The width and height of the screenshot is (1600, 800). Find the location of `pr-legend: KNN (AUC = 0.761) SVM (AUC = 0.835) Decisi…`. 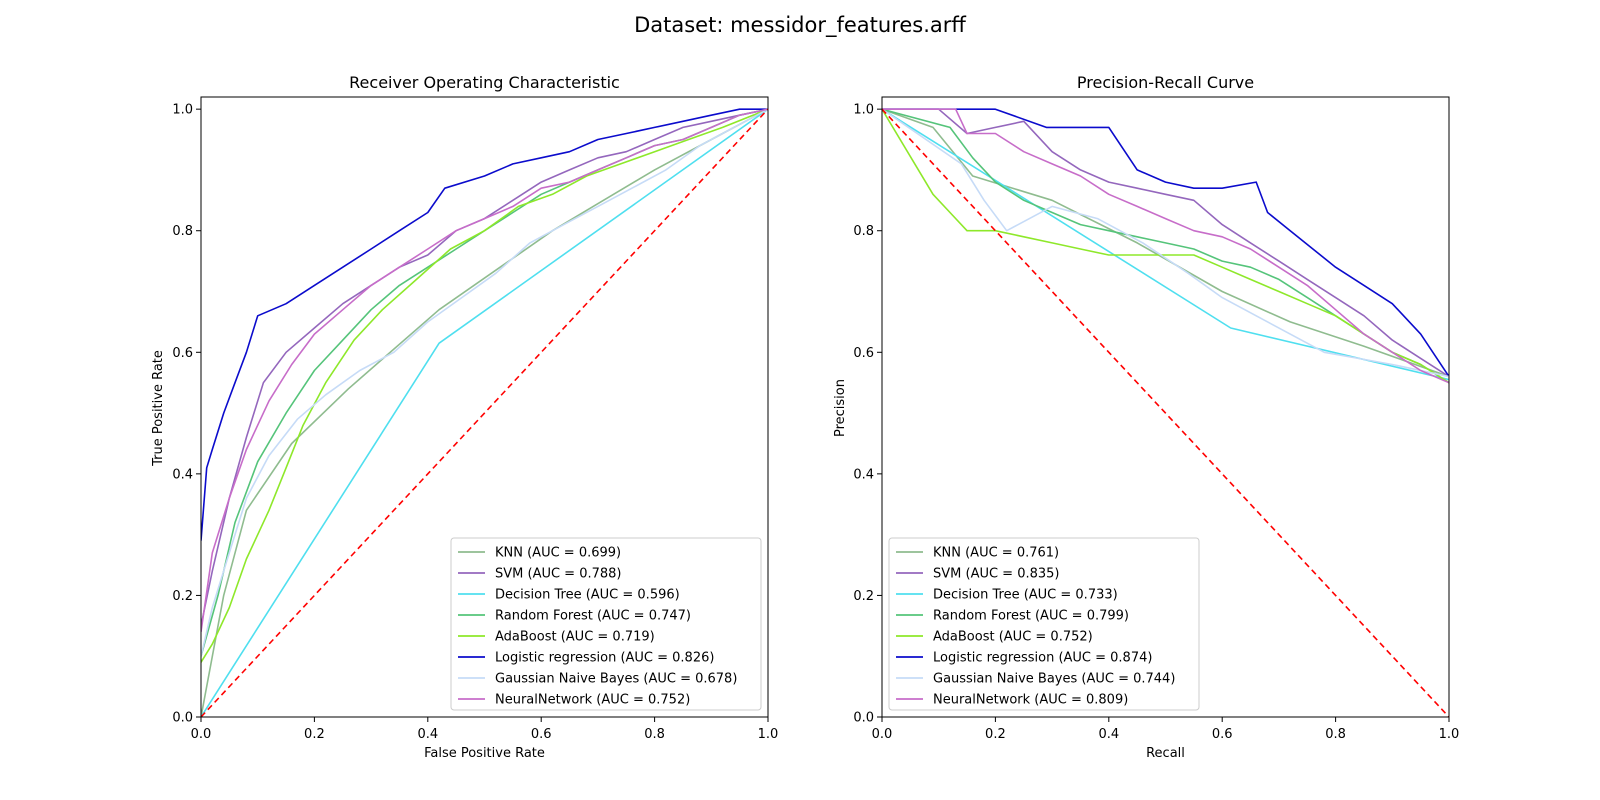

pr-legend: KNN (AUC = 0.761) SVM (AUC = 0.835) Decisi… is located at coordinates (1044, 624).